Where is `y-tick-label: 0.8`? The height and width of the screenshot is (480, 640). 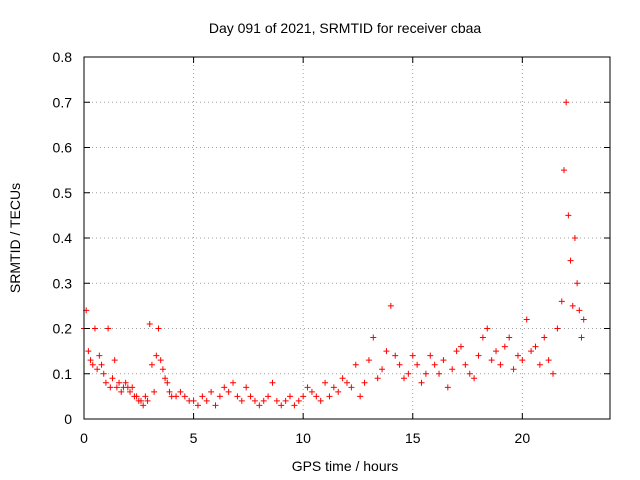 y-tick-label: 0.8 is located at coordinates (63, 57).